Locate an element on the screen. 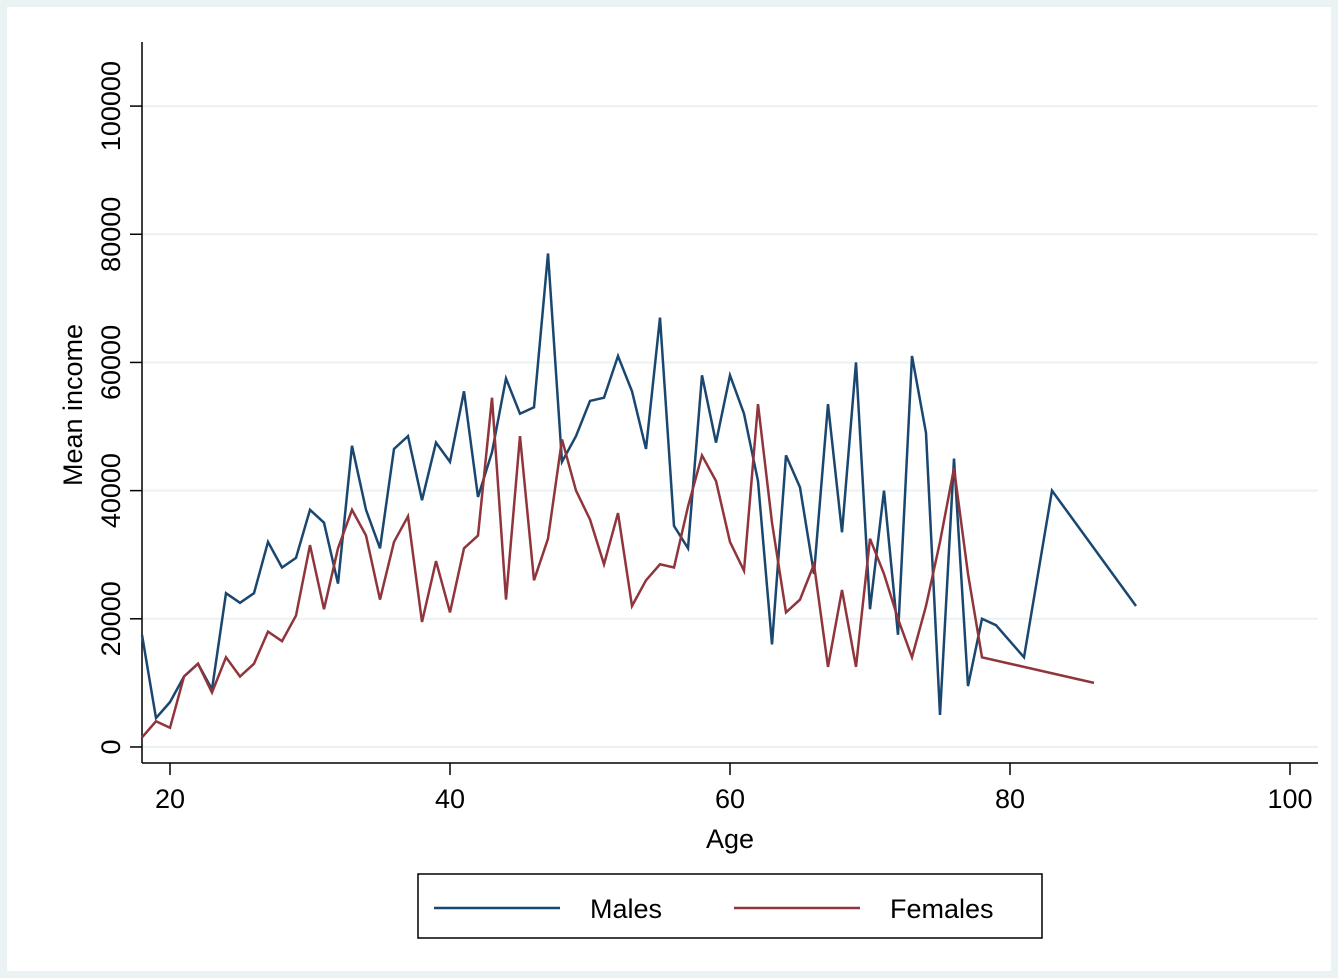  y-axis-title: Mean income is located at coordinates (73, 405).